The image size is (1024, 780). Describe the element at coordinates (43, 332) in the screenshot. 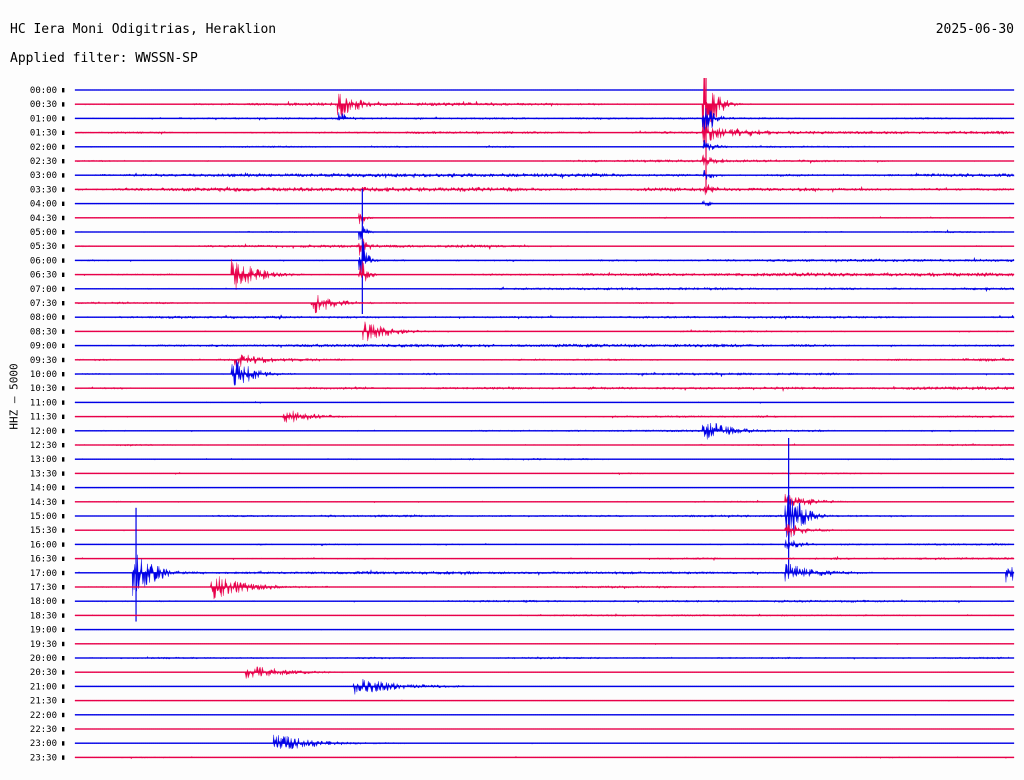

I see `time-label: 08:30` at that location.